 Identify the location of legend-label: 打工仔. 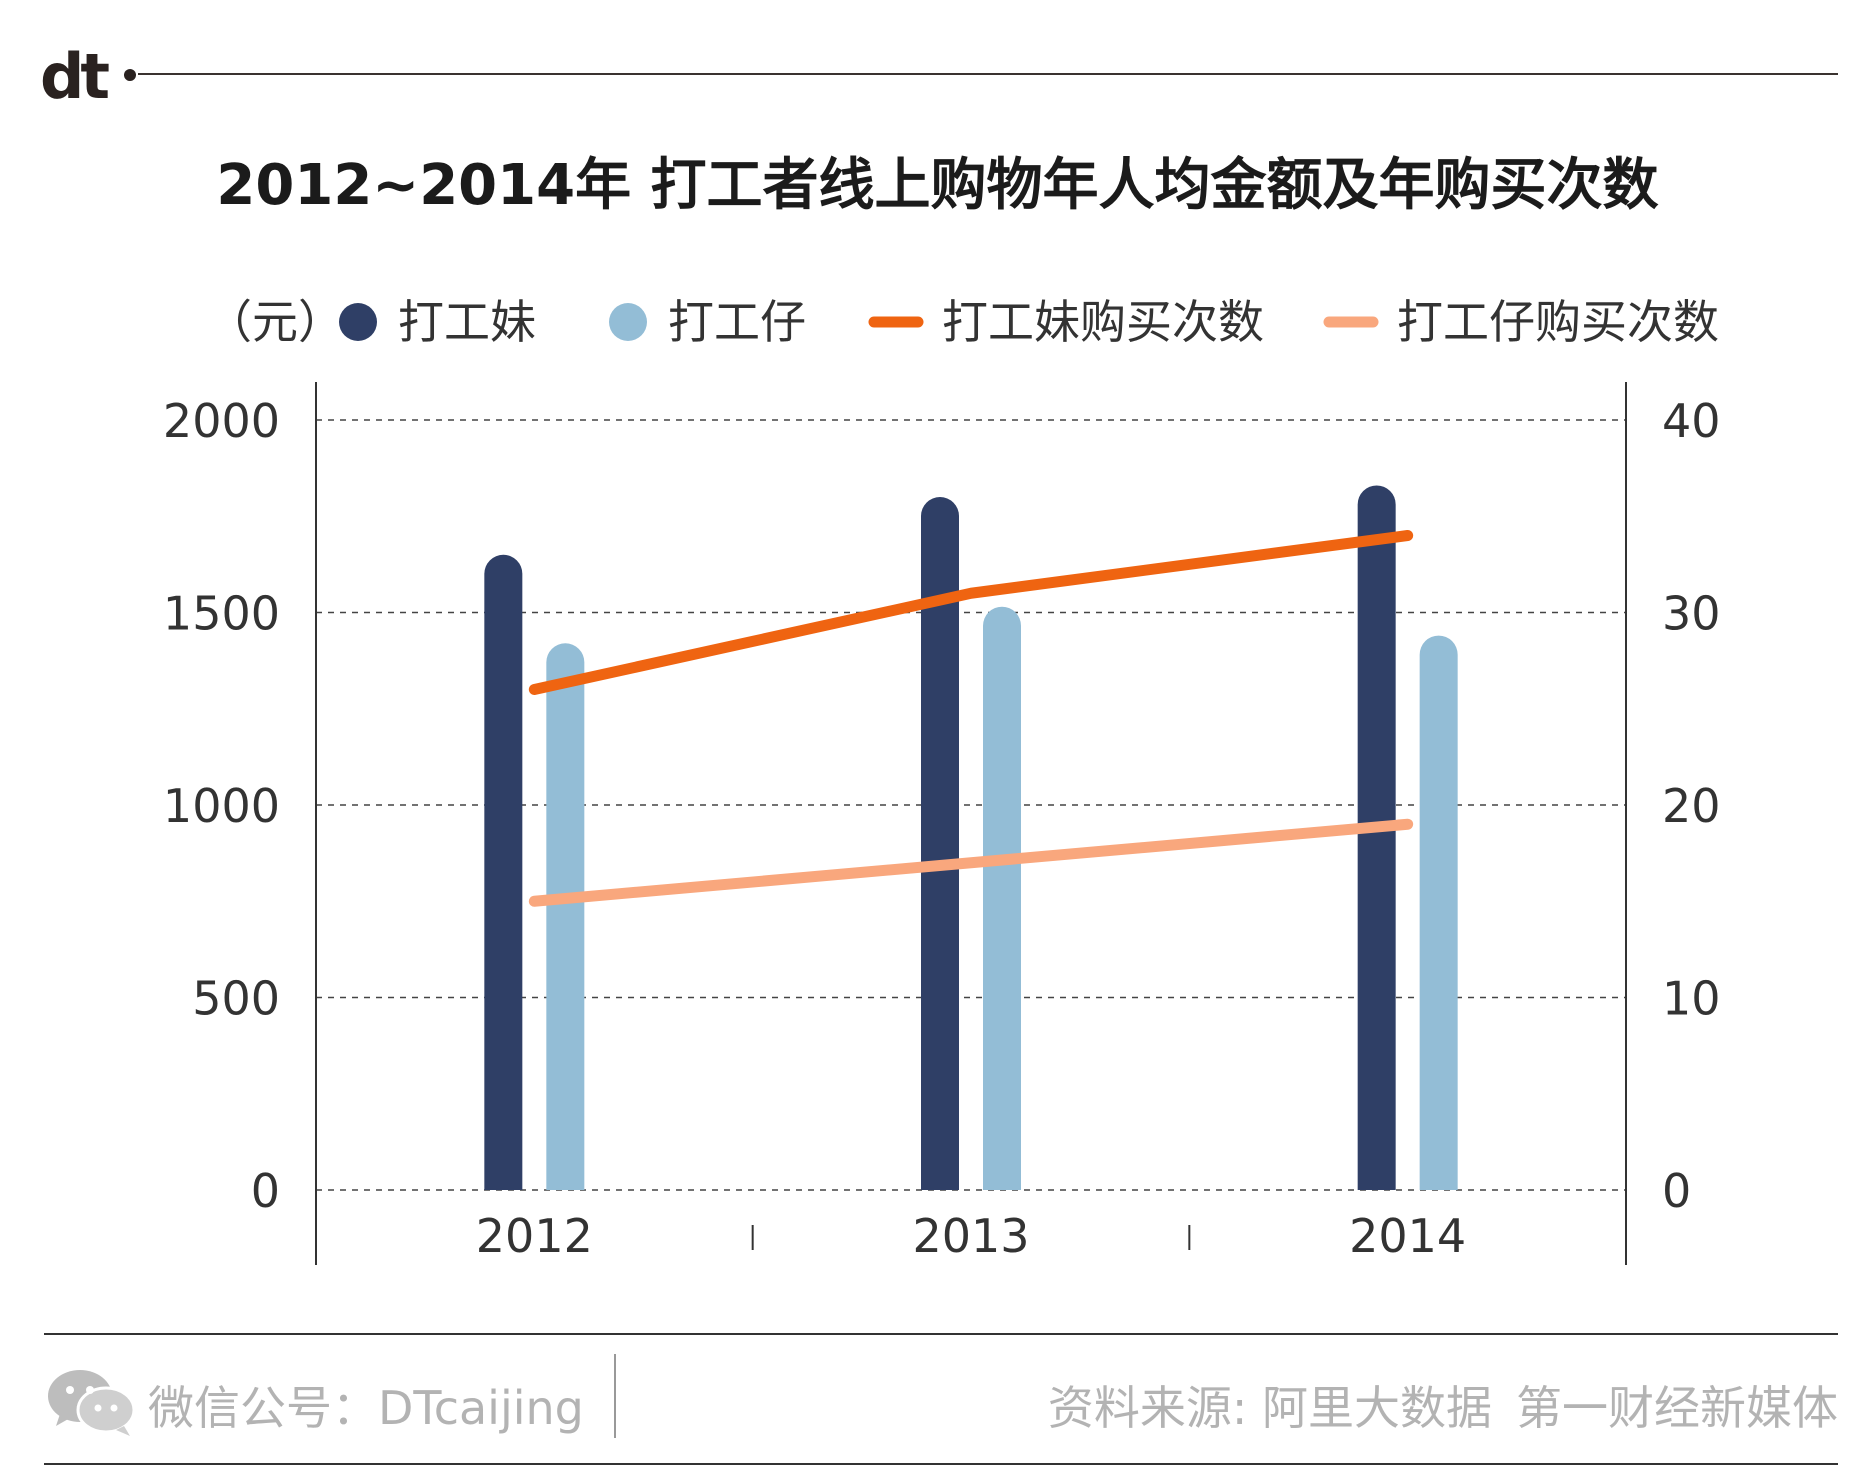
(737, 322).